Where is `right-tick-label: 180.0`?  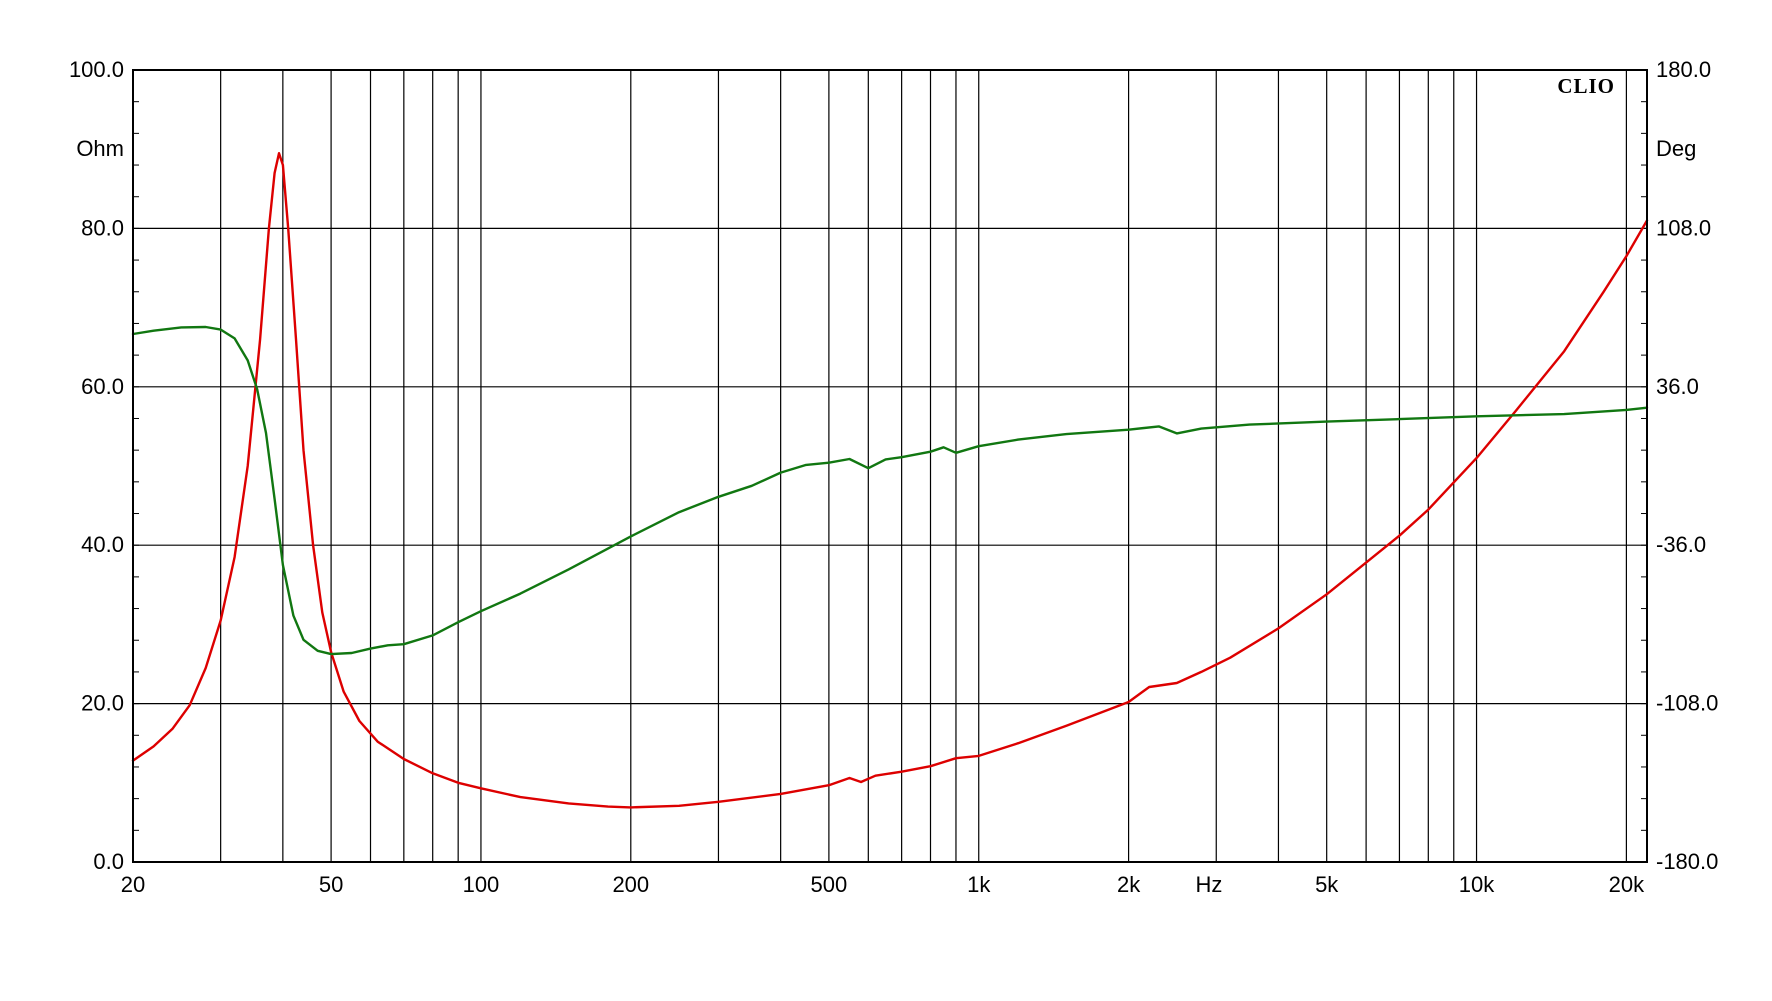 right-tick-label: 180.0 is located at coordinates (1683, 69).